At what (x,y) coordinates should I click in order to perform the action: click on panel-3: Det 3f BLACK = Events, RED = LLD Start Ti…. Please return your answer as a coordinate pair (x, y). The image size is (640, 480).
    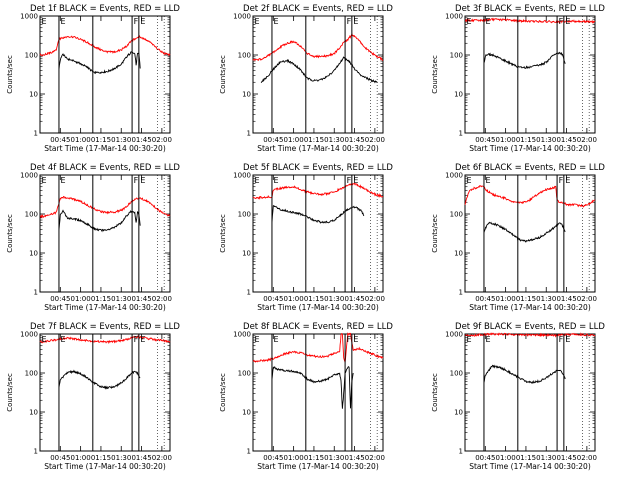
    Looking at the image, I should click on (518, 78).